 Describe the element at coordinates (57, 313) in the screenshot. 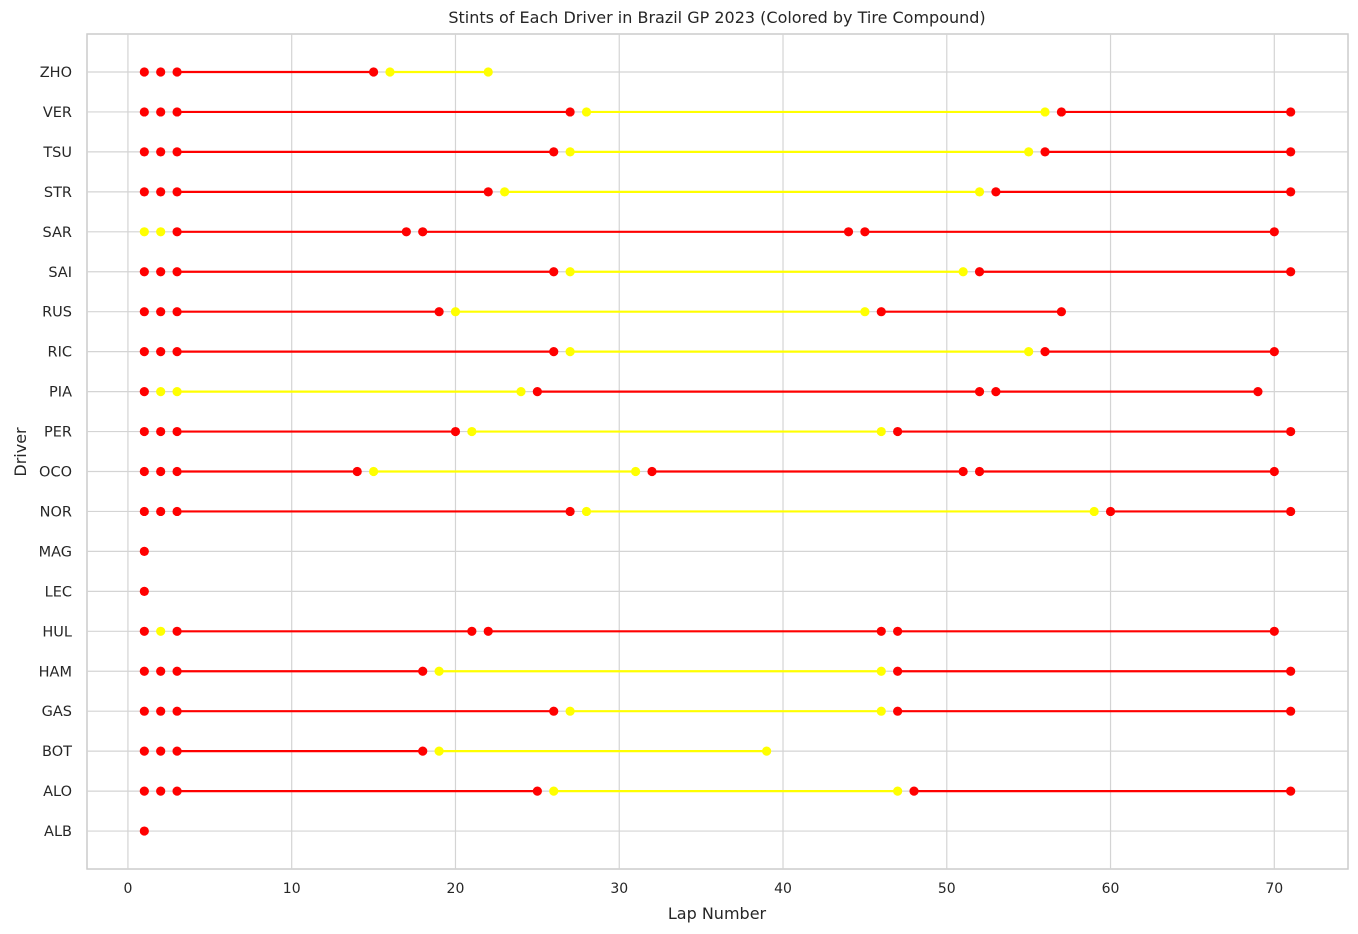

I see `driver-label: RUS` at that location.